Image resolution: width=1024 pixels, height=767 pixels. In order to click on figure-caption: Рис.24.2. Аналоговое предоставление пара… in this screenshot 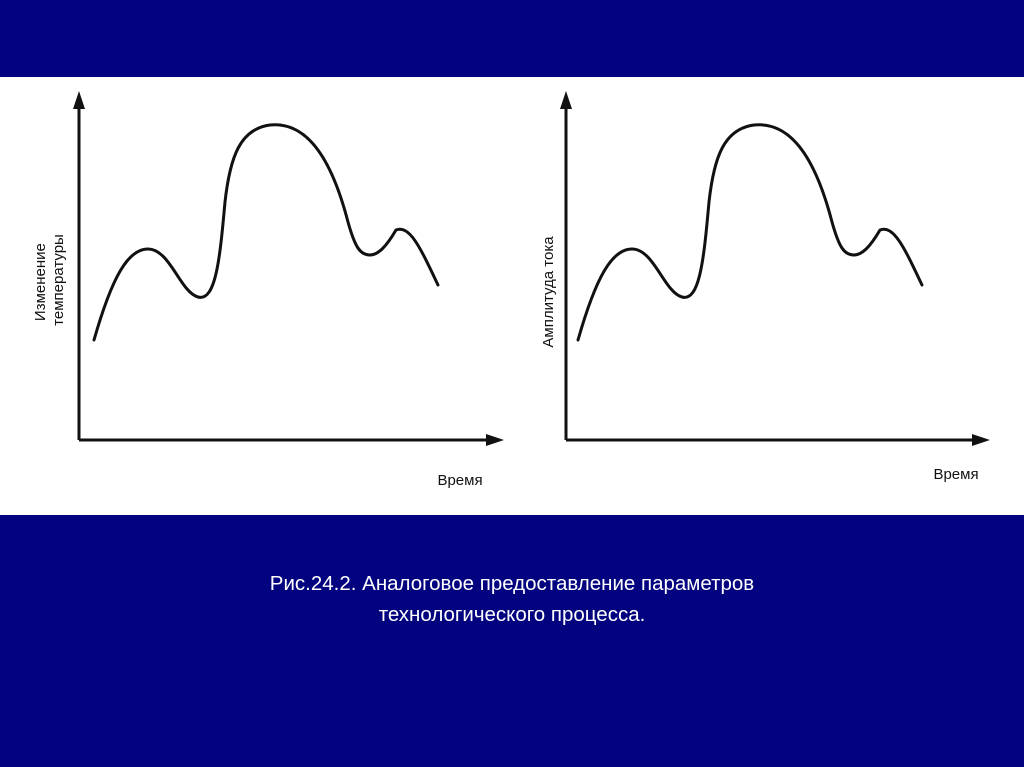, I will do `click(512, 599)`.